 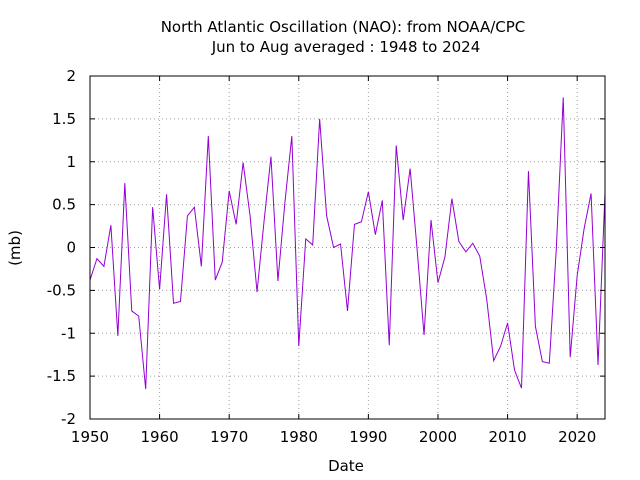 What do you see at coordinates (229, 437) in the screenshot?
I see `x-tick-label: 1970` at bounding box center [229, 437].